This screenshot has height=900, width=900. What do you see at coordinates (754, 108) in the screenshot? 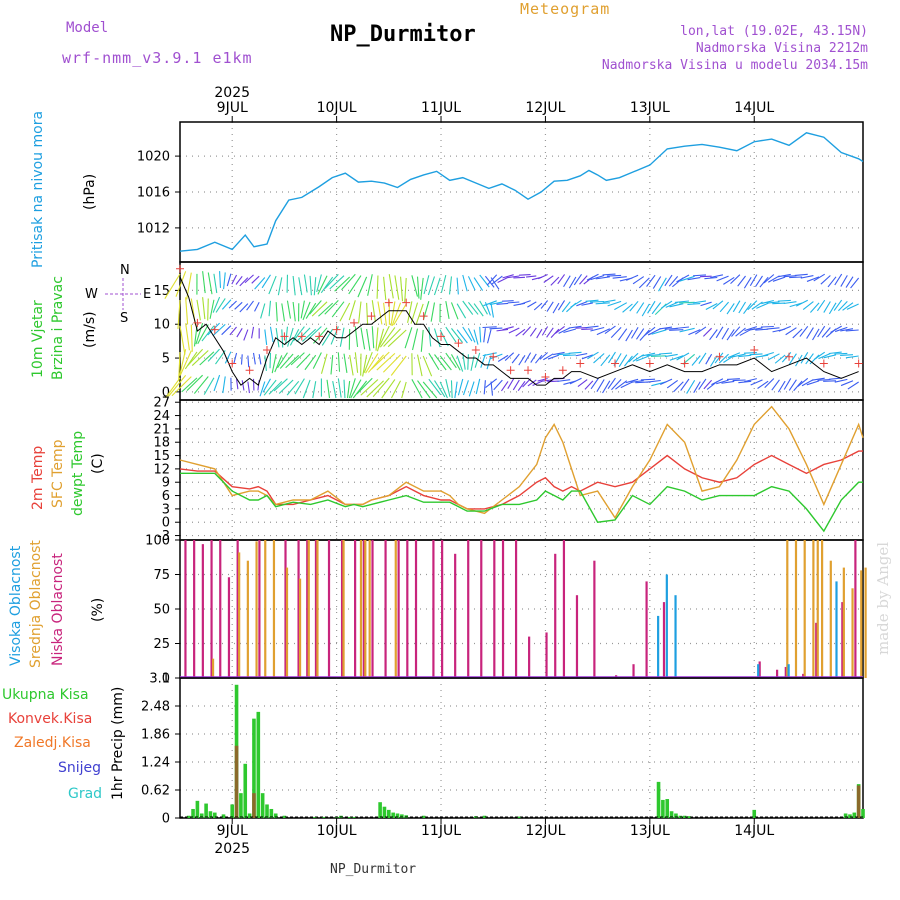
I see `top-day-label: 14JUL` at bounding box center [754, 108].